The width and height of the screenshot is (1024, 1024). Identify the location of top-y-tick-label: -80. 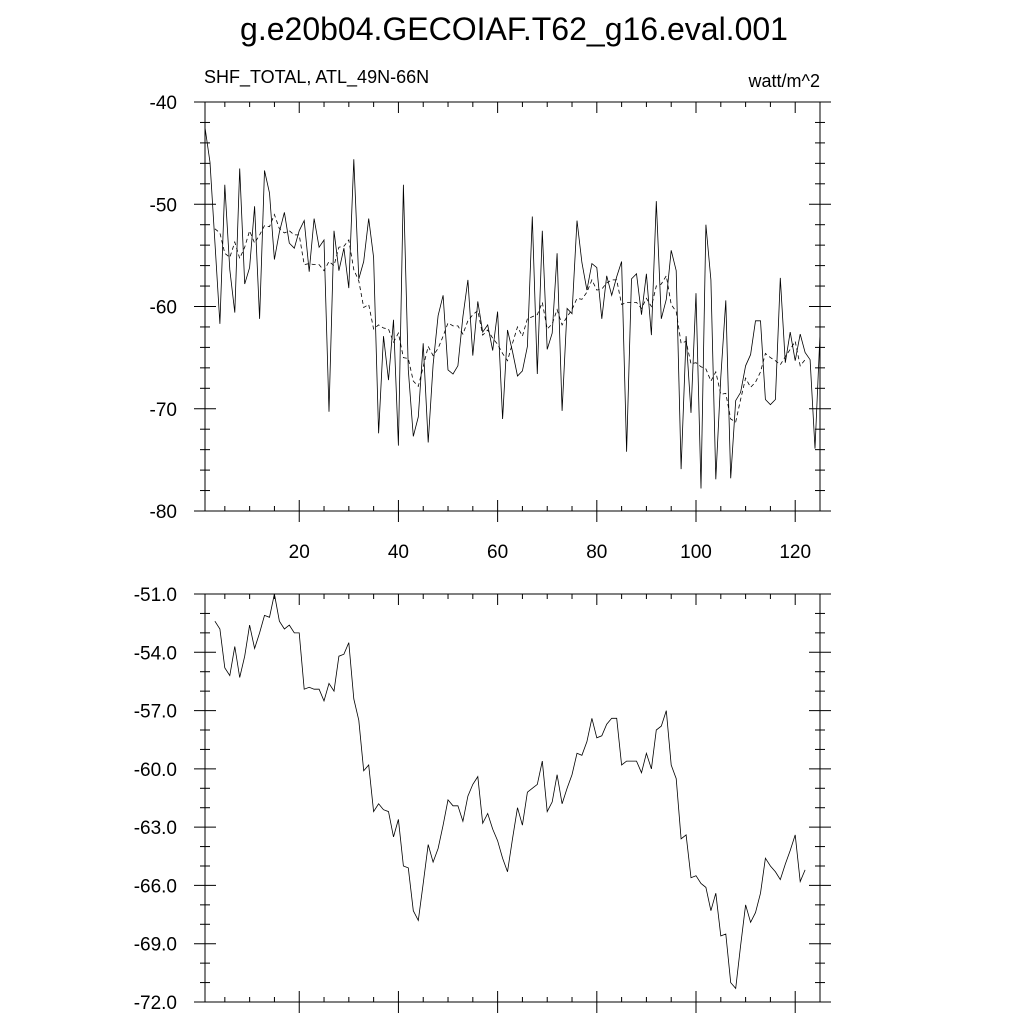
(163, 512).